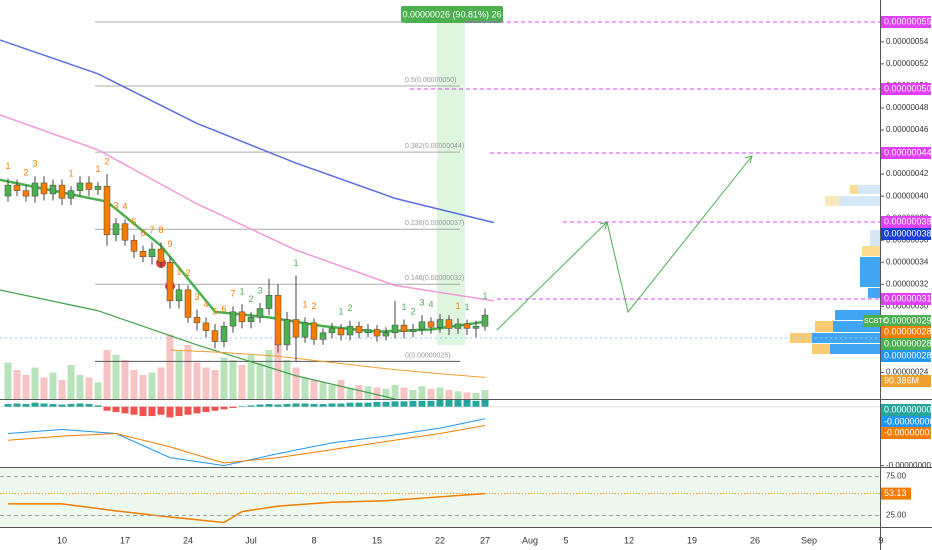  Describe the element at coordinates (907, 63) in the screenshot. I see `y-tick-label: 0.00000052` at that location.